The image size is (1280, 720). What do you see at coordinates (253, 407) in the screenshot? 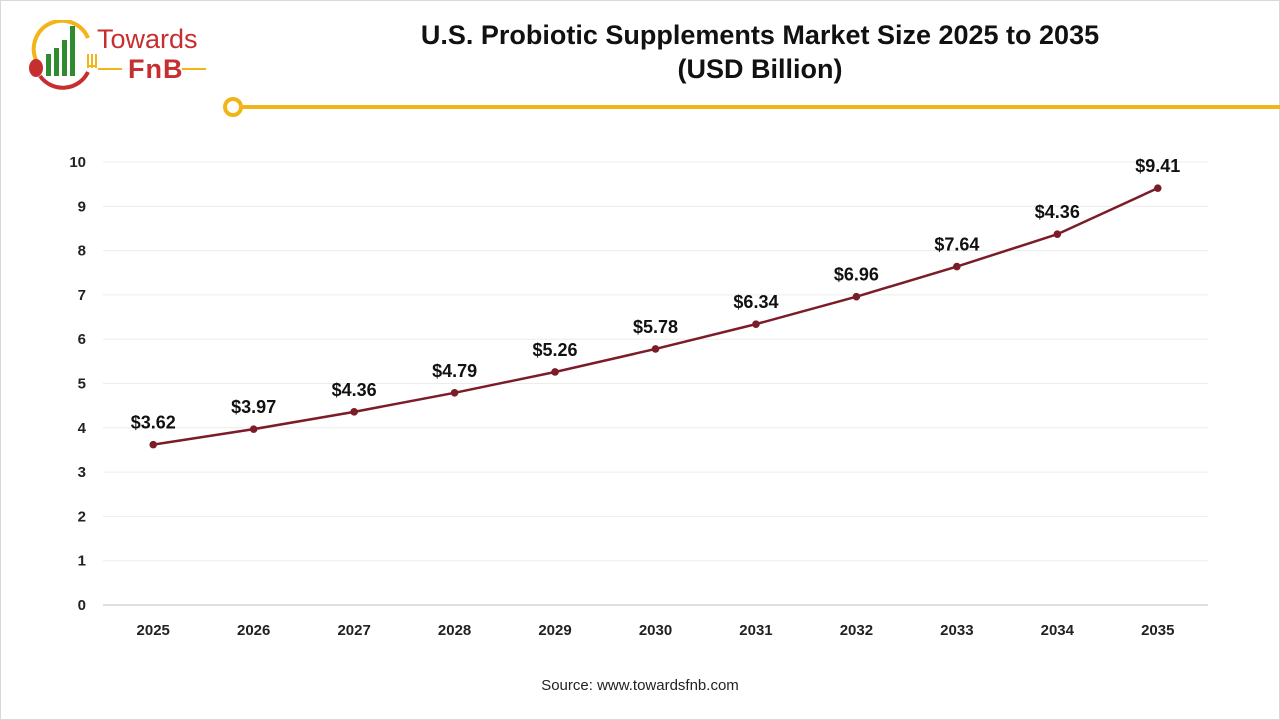
I see `data-label: $3.97` at bounding box center [253, 407].